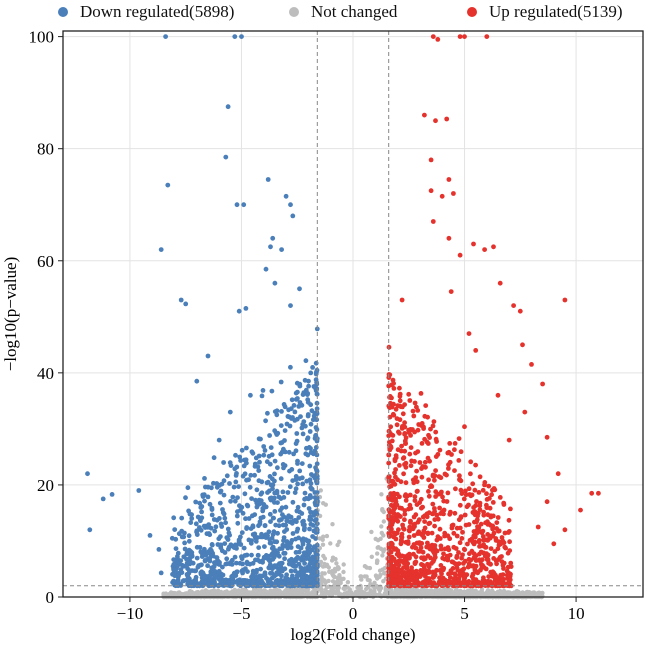 The width and height of the screenshot is (650, 648). Describe the element at coordinates (464, 613) in the screenshot. I see `x-tick-label: 5` at that location.